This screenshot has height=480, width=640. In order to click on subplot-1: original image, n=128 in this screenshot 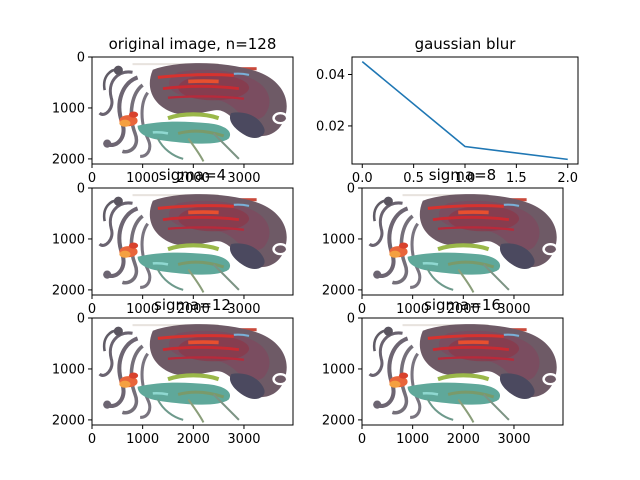, I will do `click(173, 110)`.